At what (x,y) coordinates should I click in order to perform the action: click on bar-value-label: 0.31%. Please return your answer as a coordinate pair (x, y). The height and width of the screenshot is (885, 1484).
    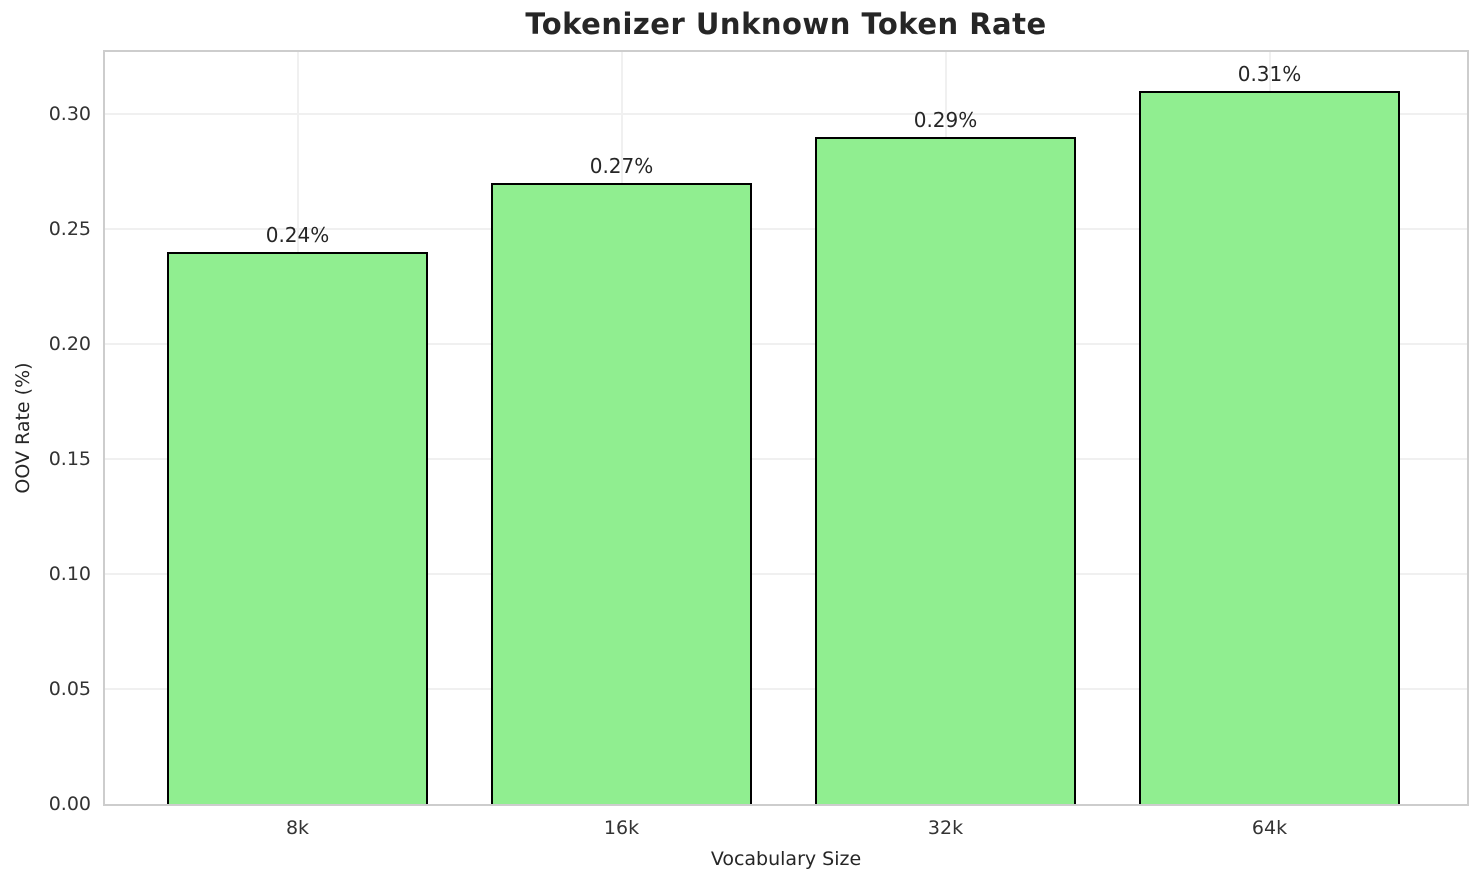
    Looking at the image, I should click on (1269, 74).